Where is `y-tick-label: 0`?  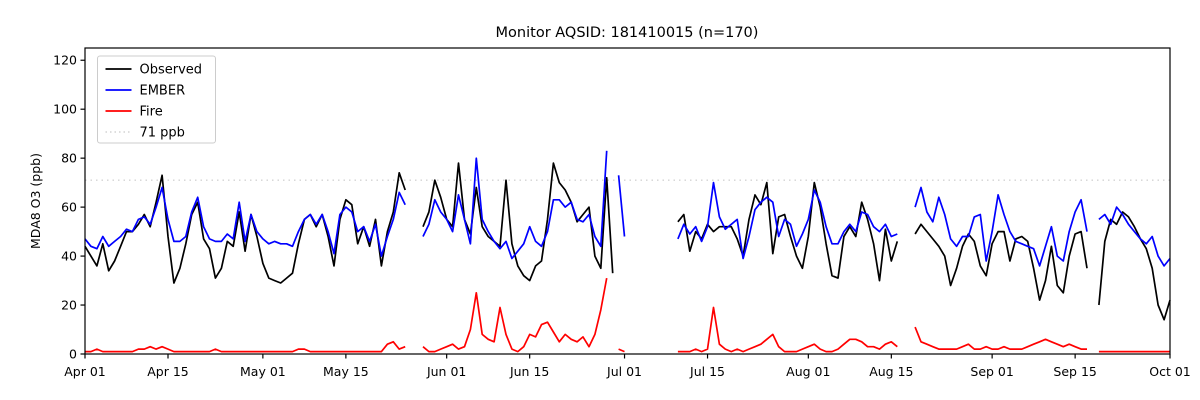 y-tick-label: 0 is located at coordinates (73, 354).